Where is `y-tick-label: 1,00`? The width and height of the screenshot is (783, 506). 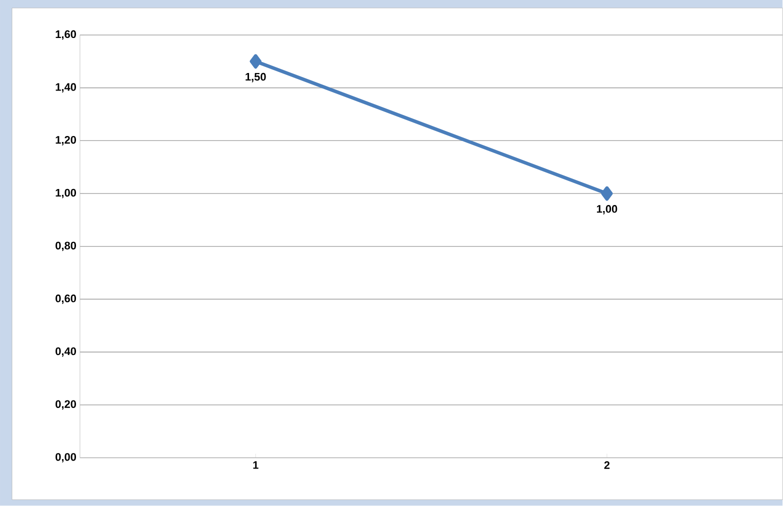 y-tick-label: 1,00 is located at coordinates (66, 193).